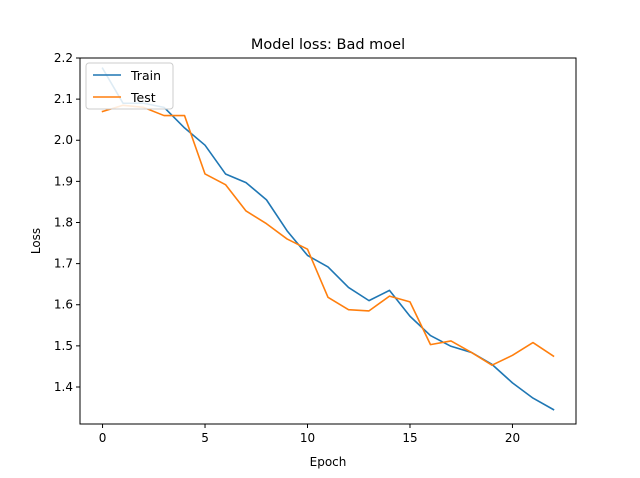 The width and height of the screenshot is (640, 478). I want to click on x-axis-label: Epoch, so click(328, 462).